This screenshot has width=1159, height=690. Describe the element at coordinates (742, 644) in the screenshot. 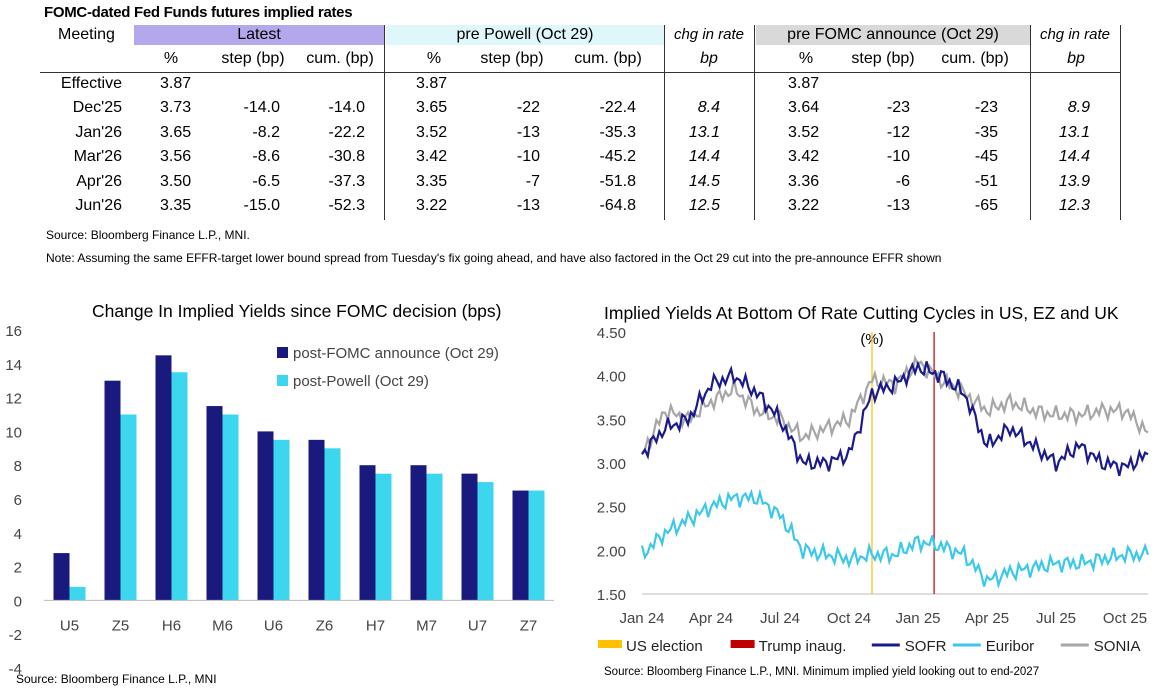

I see `legend-swatch` at that location.